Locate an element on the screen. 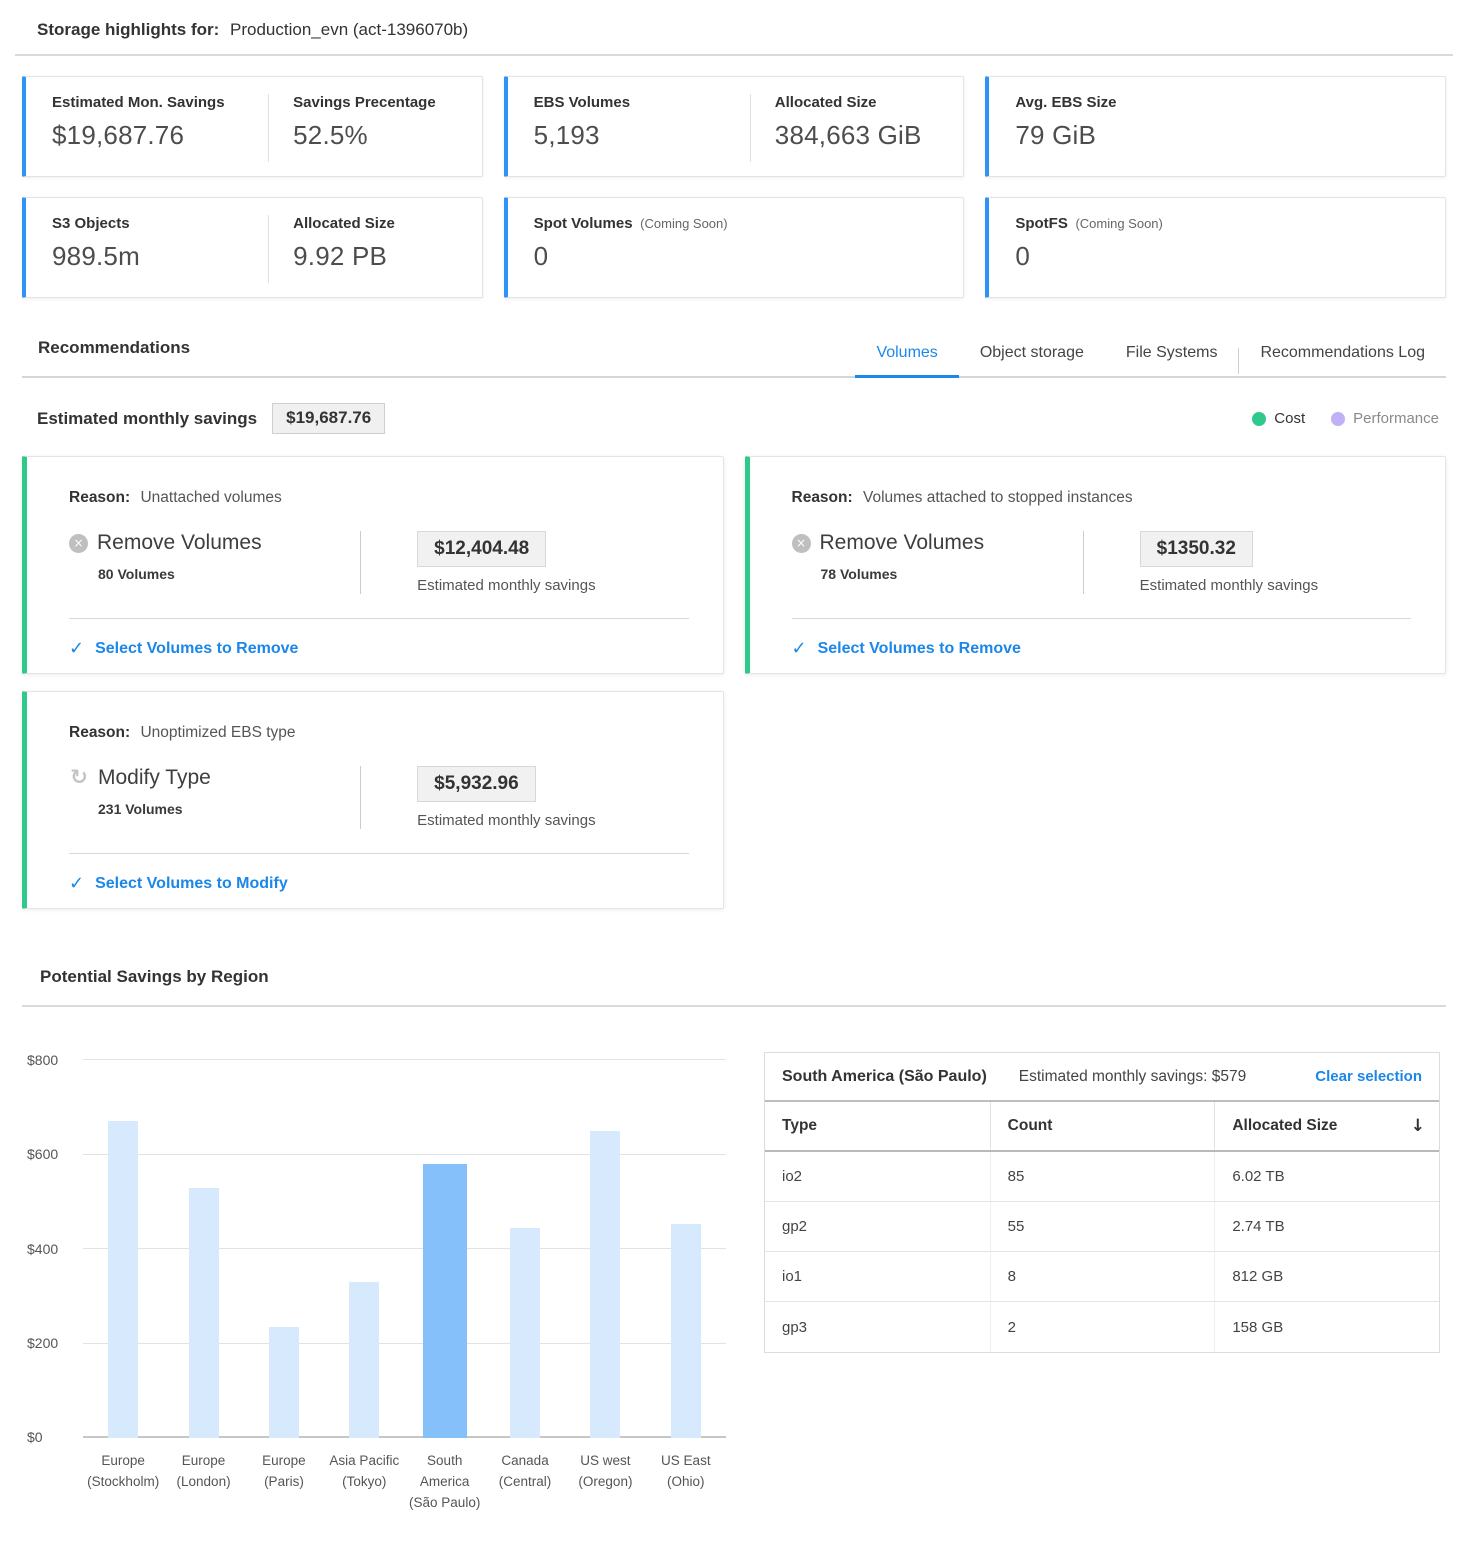  bar-us-east-ohio- is located at coordinates (685, 1331).